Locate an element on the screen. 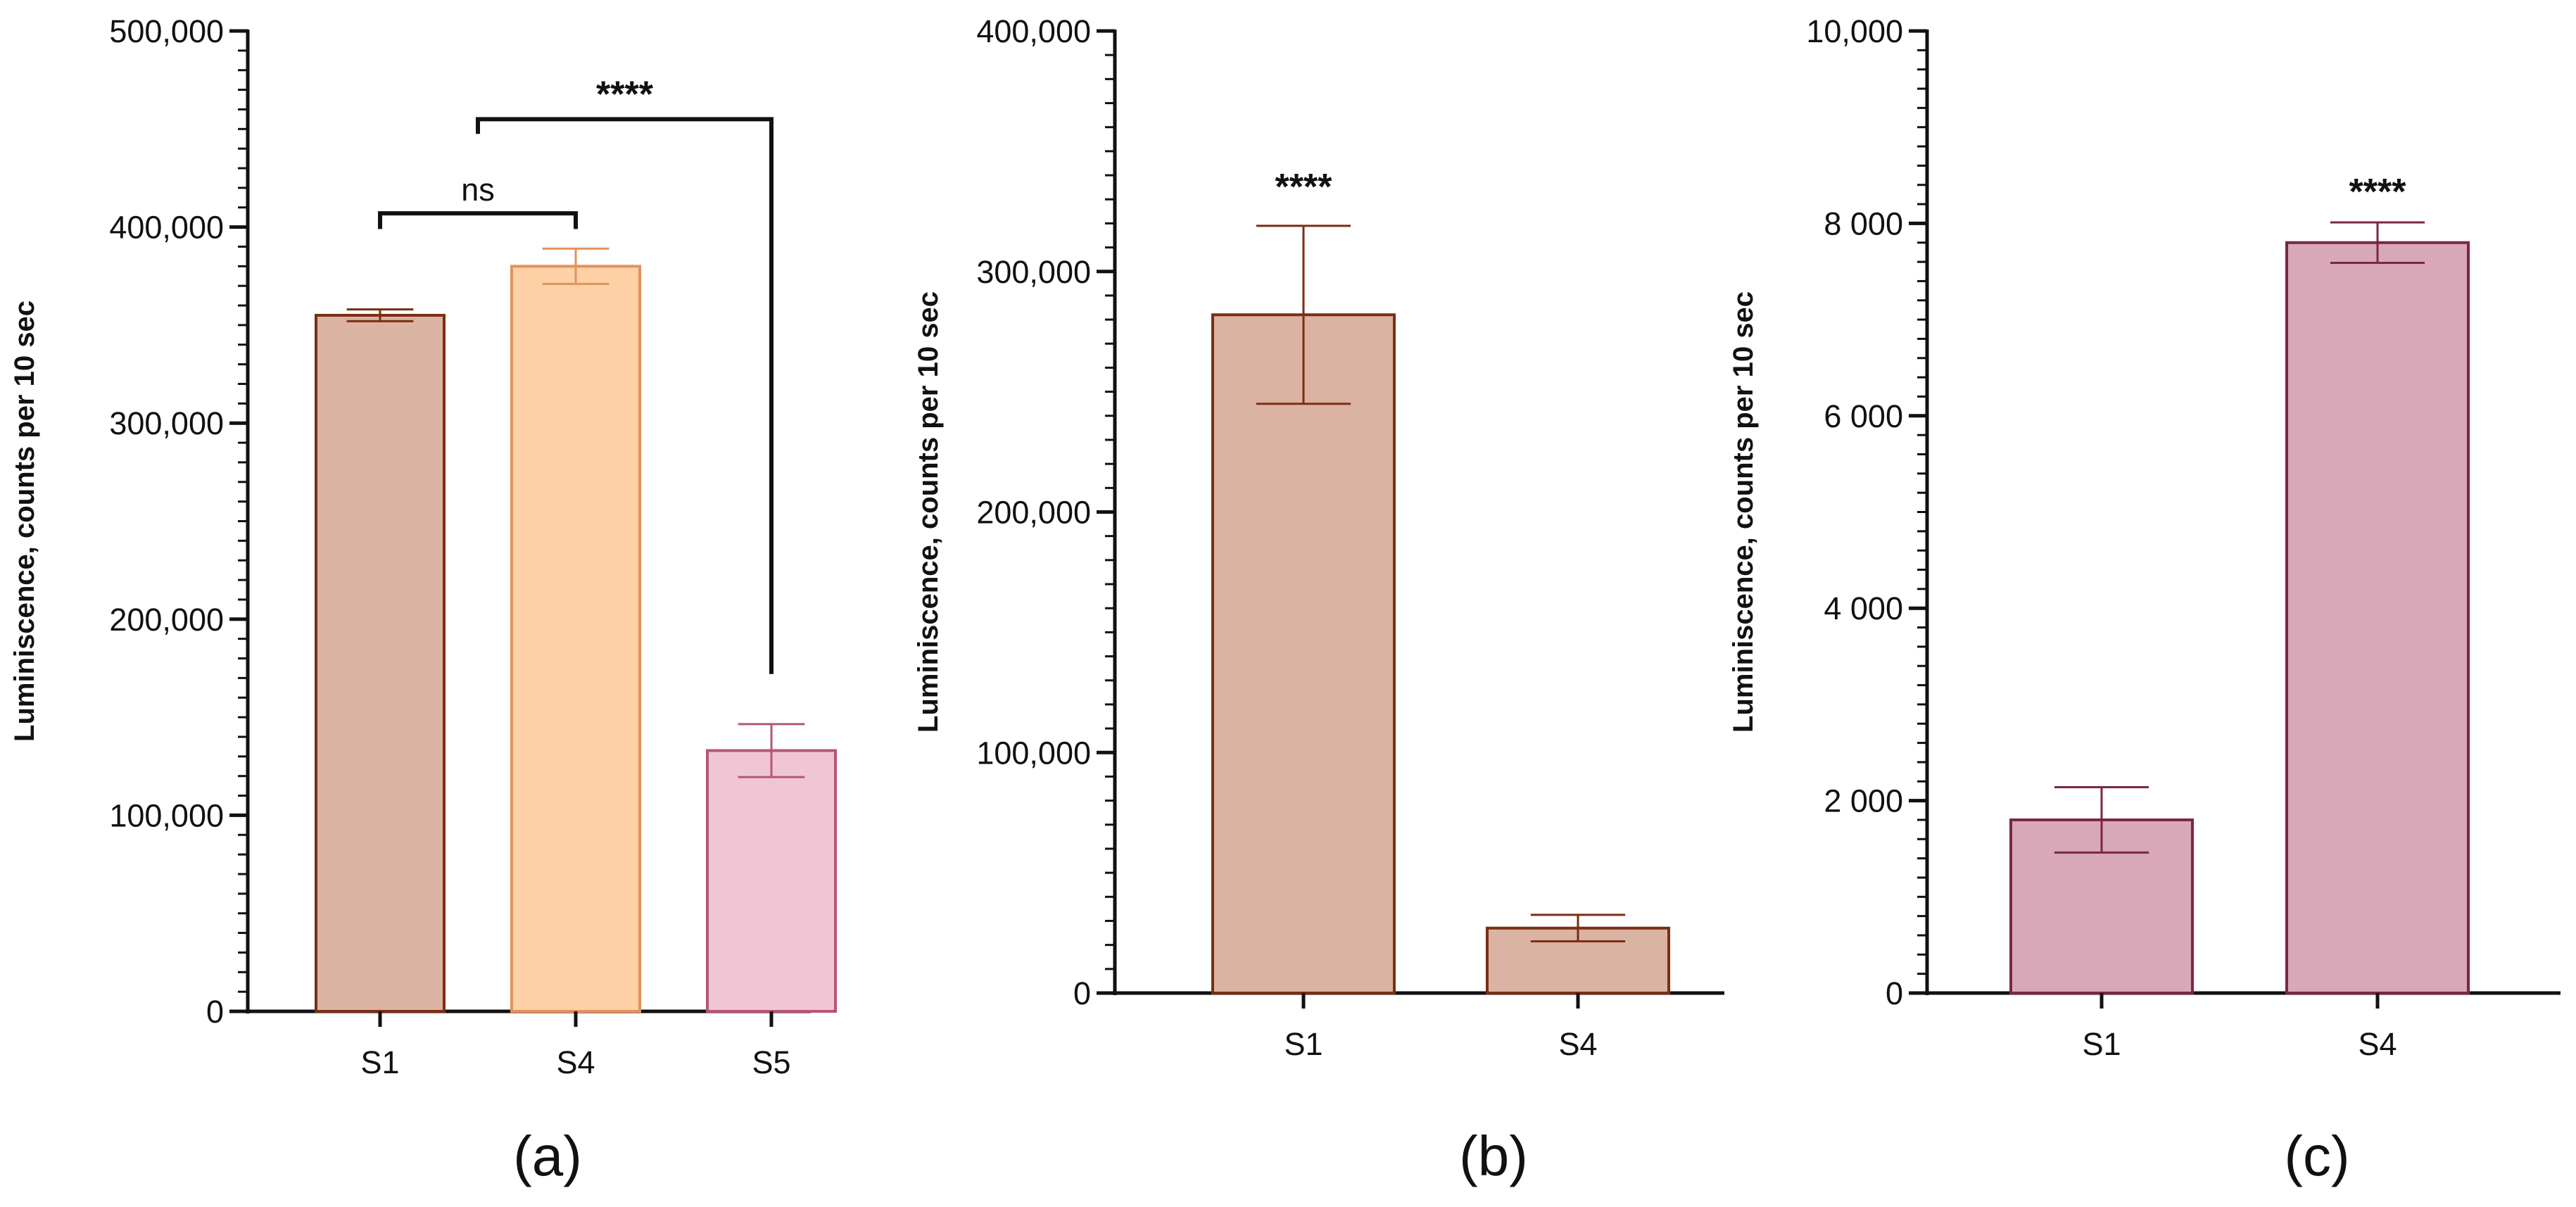  y-tick-label: 4 000 is located at coordinates (1863, 608).